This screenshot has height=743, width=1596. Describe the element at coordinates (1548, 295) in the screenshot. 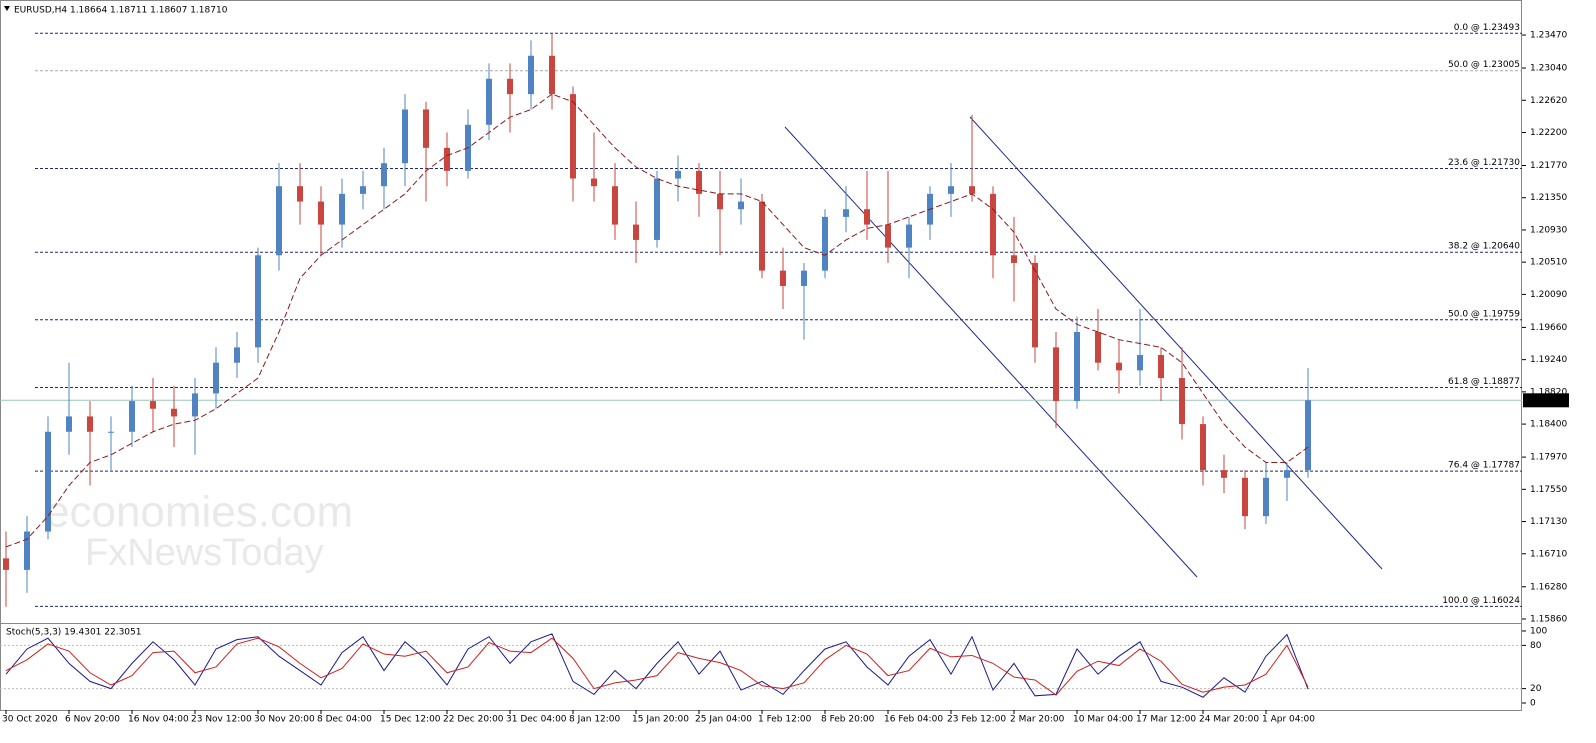

I see `y-tick-label: 1.20090` at that location.